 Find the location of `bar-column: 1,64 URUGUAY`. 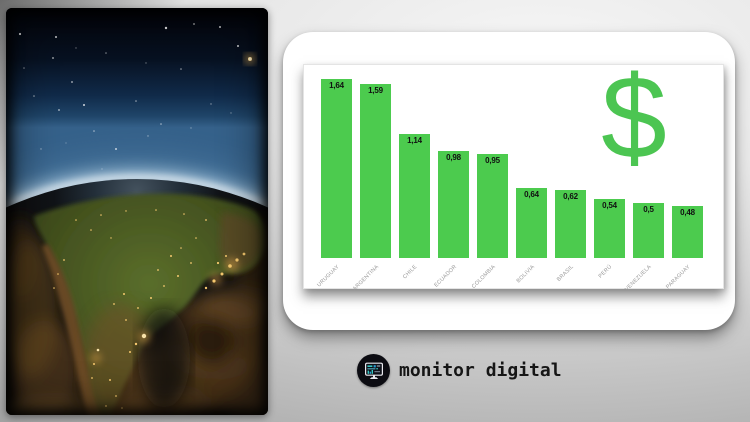

bar-column: 1,64 URUGUAY is located at coordinates (334, 183).